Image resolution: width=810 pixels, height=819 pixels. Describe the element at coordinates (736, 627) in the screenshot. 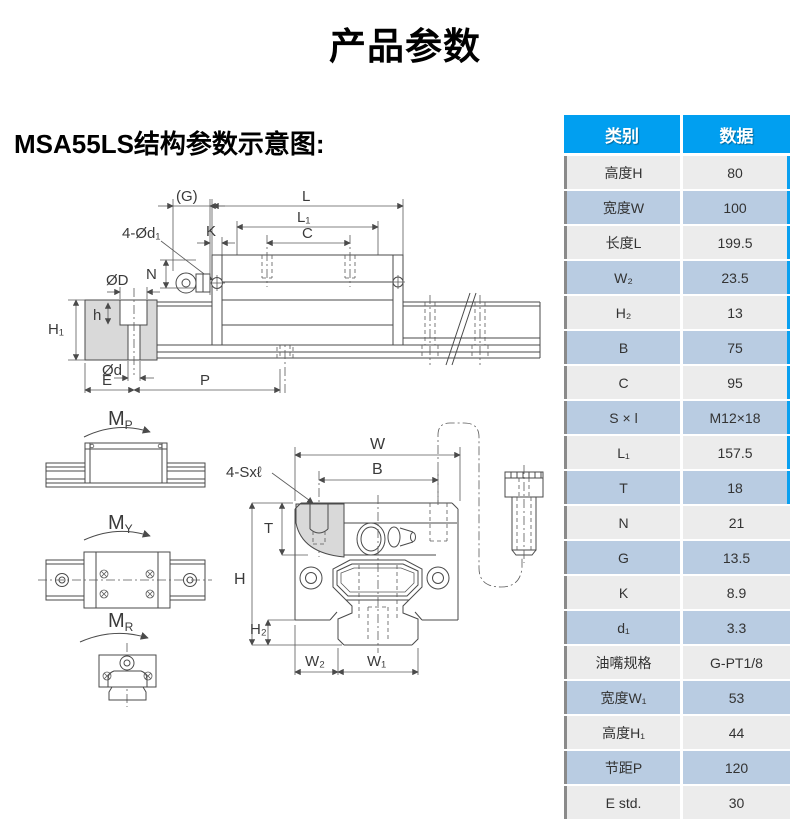

I see `param-value-cell: 3.3` at that location.